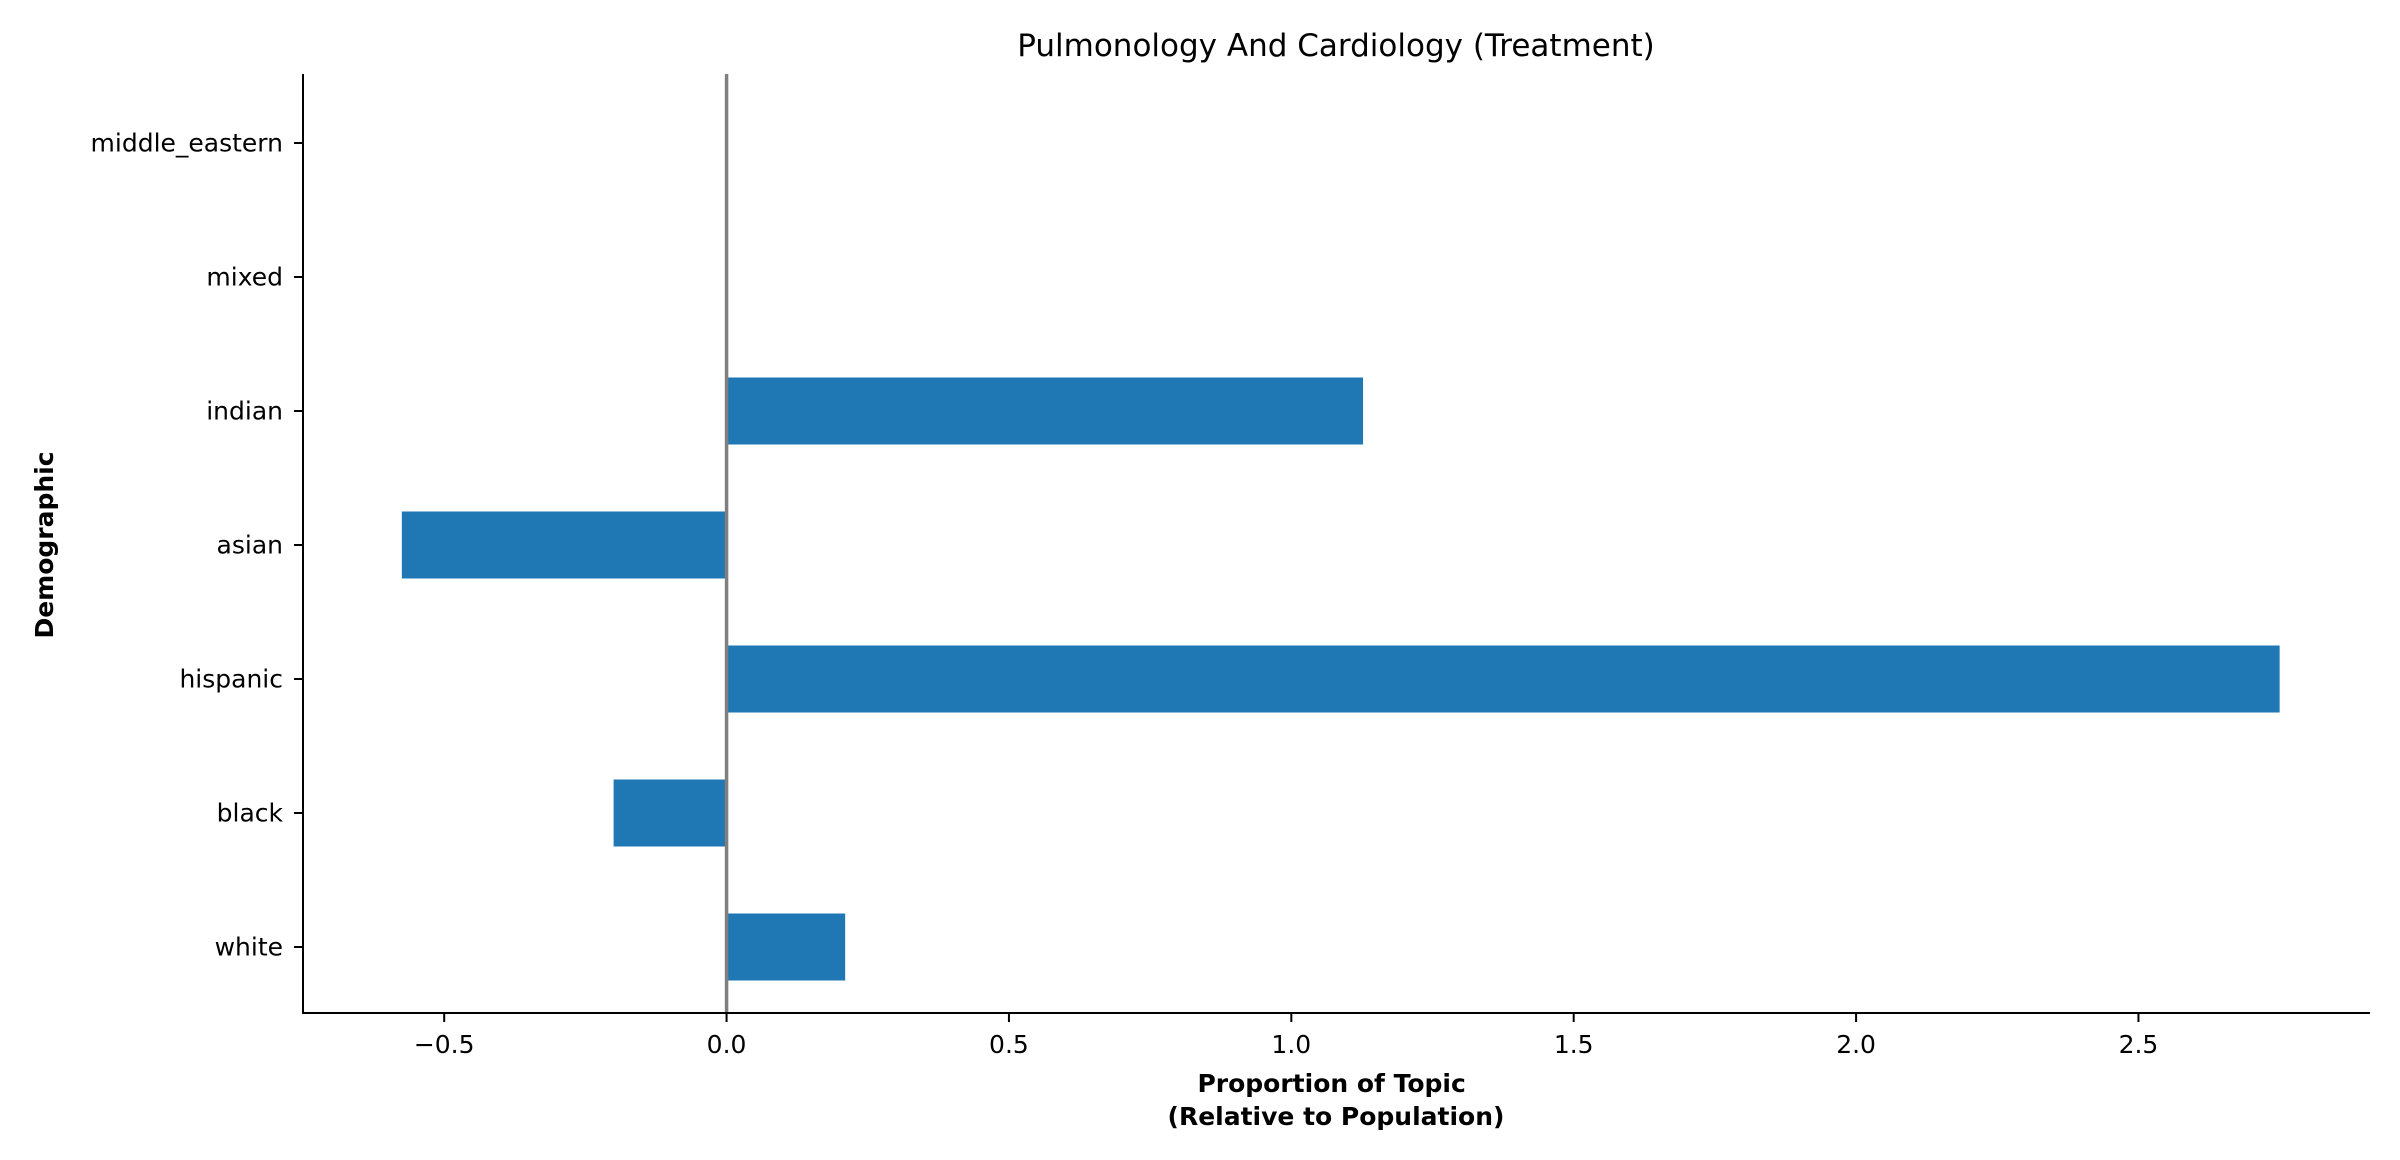 The height and width of the screenshot is (1160, 2400). I want to click on x-axis-title-line1: Proportion of Topic, so click(1331, 1083).